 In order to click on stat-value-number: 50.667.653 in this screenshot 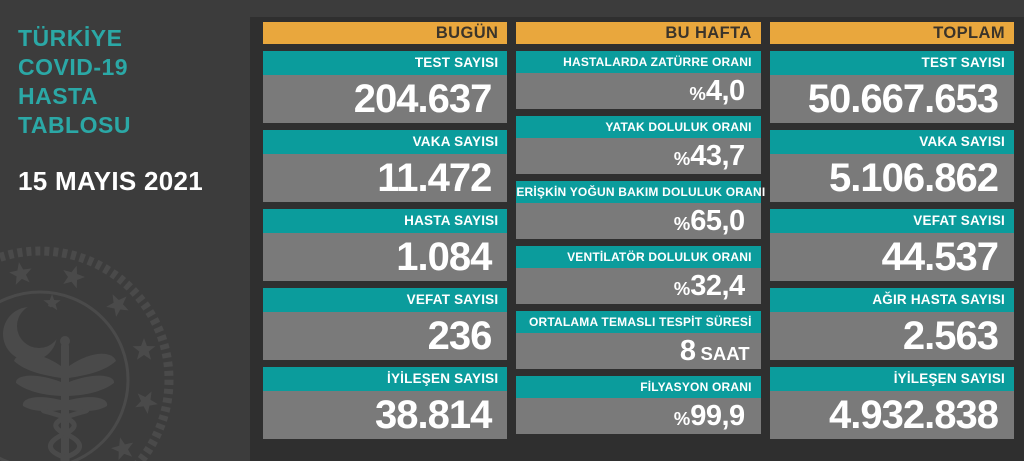, I will do `click(903, 99)`.